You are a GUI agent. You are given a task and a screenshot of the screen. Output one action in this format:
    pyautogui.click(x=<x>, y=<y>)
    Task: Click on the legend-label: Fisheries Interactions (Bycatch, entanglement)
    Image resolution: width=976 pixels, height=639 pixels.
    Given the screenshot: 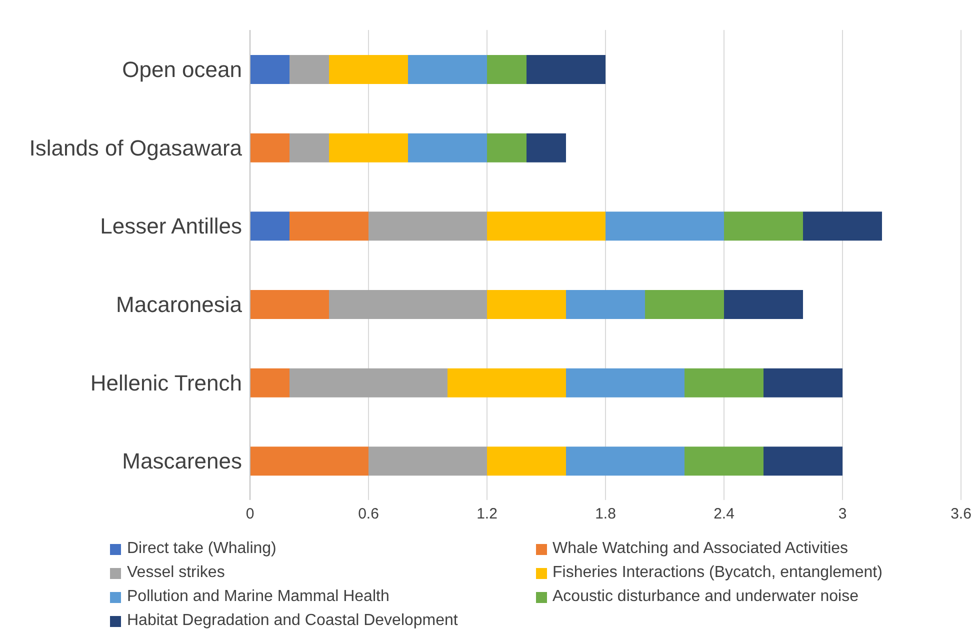 What is the action you would take?
    pyautogui.click(x=717, y=573)
    